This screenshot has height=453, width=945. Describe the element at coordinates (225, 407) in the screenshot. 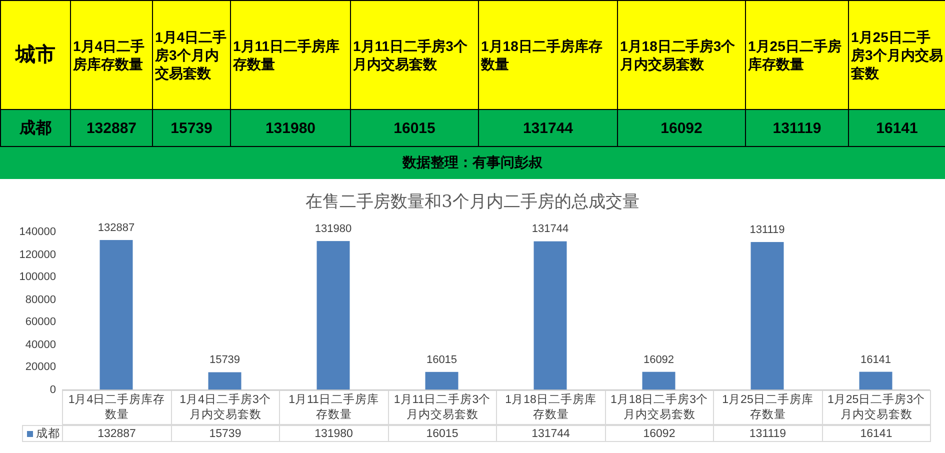

I see `x-tick-label: 1月4日二手房3个月内交易套数` at that location.